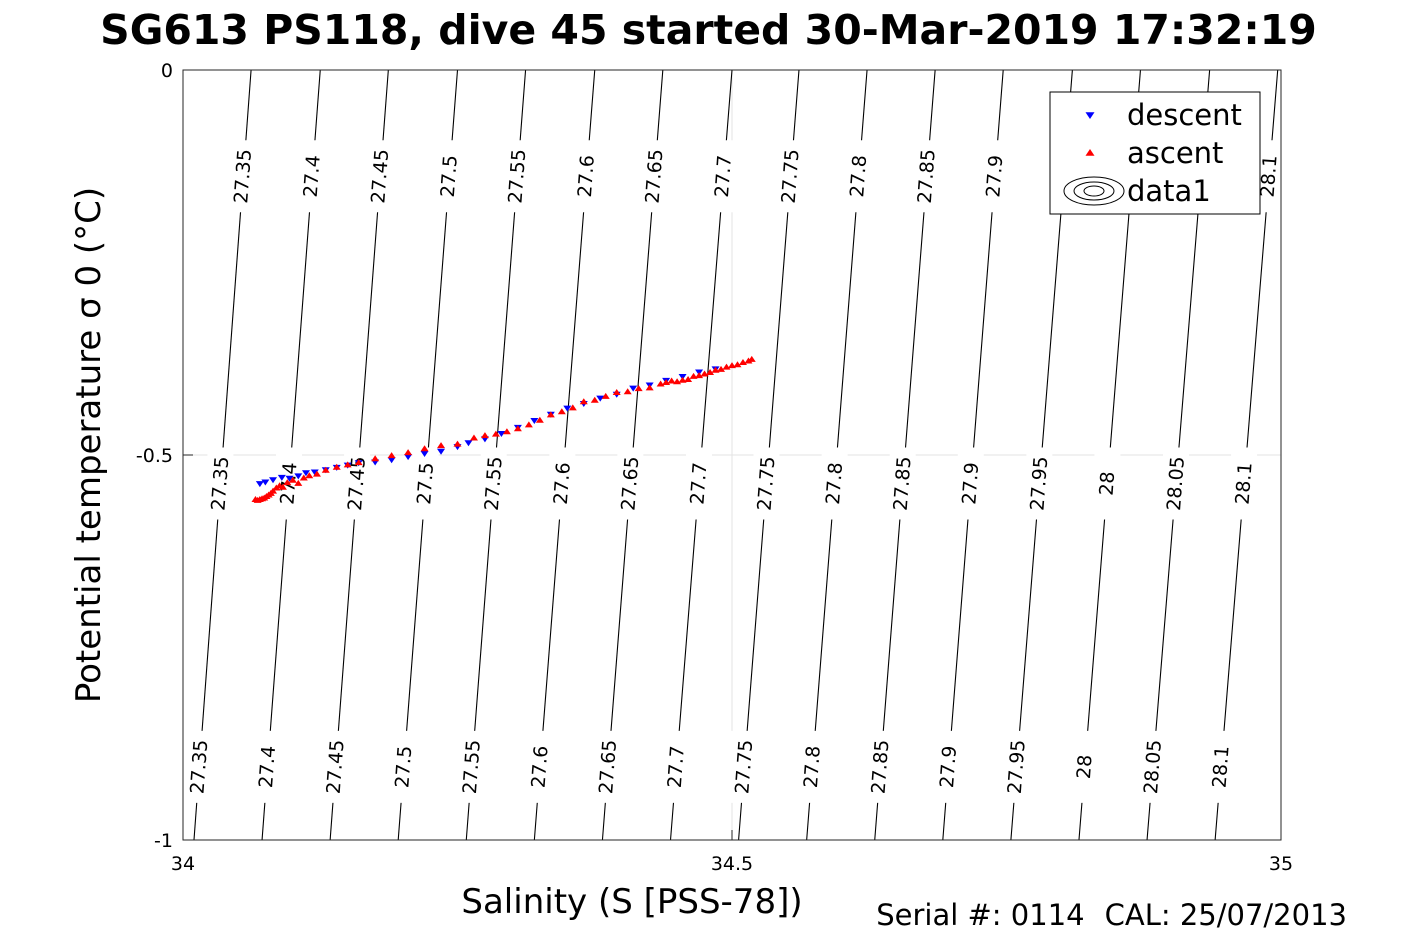 The image size is (1417, 945). What do you see at coordinates (980, 915) in the screenshot?
I see `serial-number: Serial #: 0114` at bounding box center [980, 915].